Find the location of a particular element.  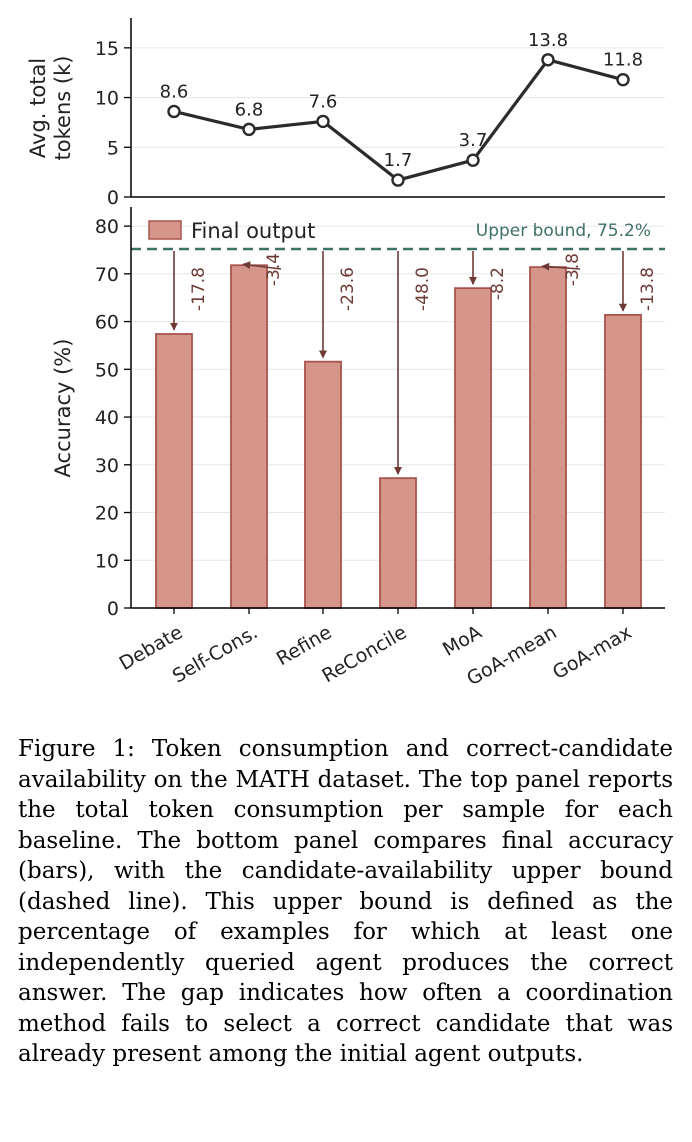

top-y-axis-label-line2: tokens (k) is located at coordinates (63, 108).